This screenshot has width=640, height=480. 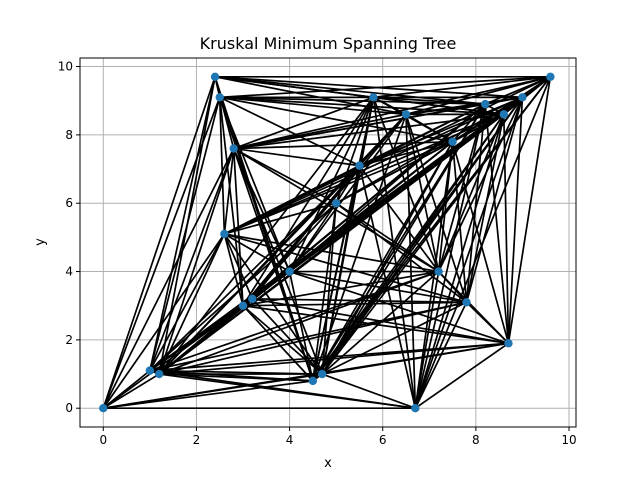 I want to click on edge-L-T, so click(x=394, y=338).